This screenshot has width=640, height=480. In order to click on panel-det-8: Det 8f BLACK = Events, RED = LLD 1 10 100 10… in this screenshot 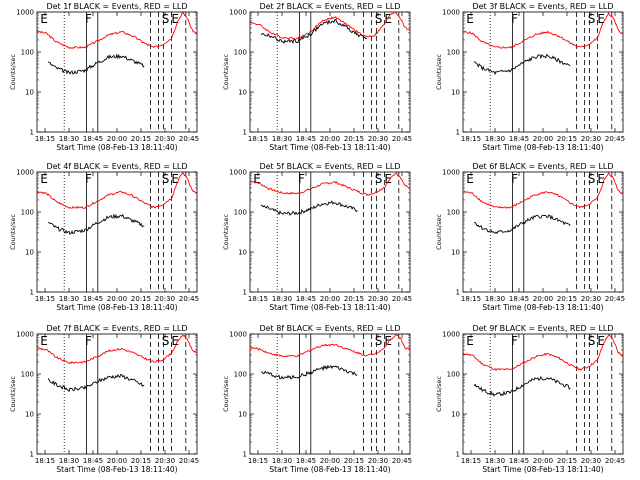, I will do `click(317, 399)`.